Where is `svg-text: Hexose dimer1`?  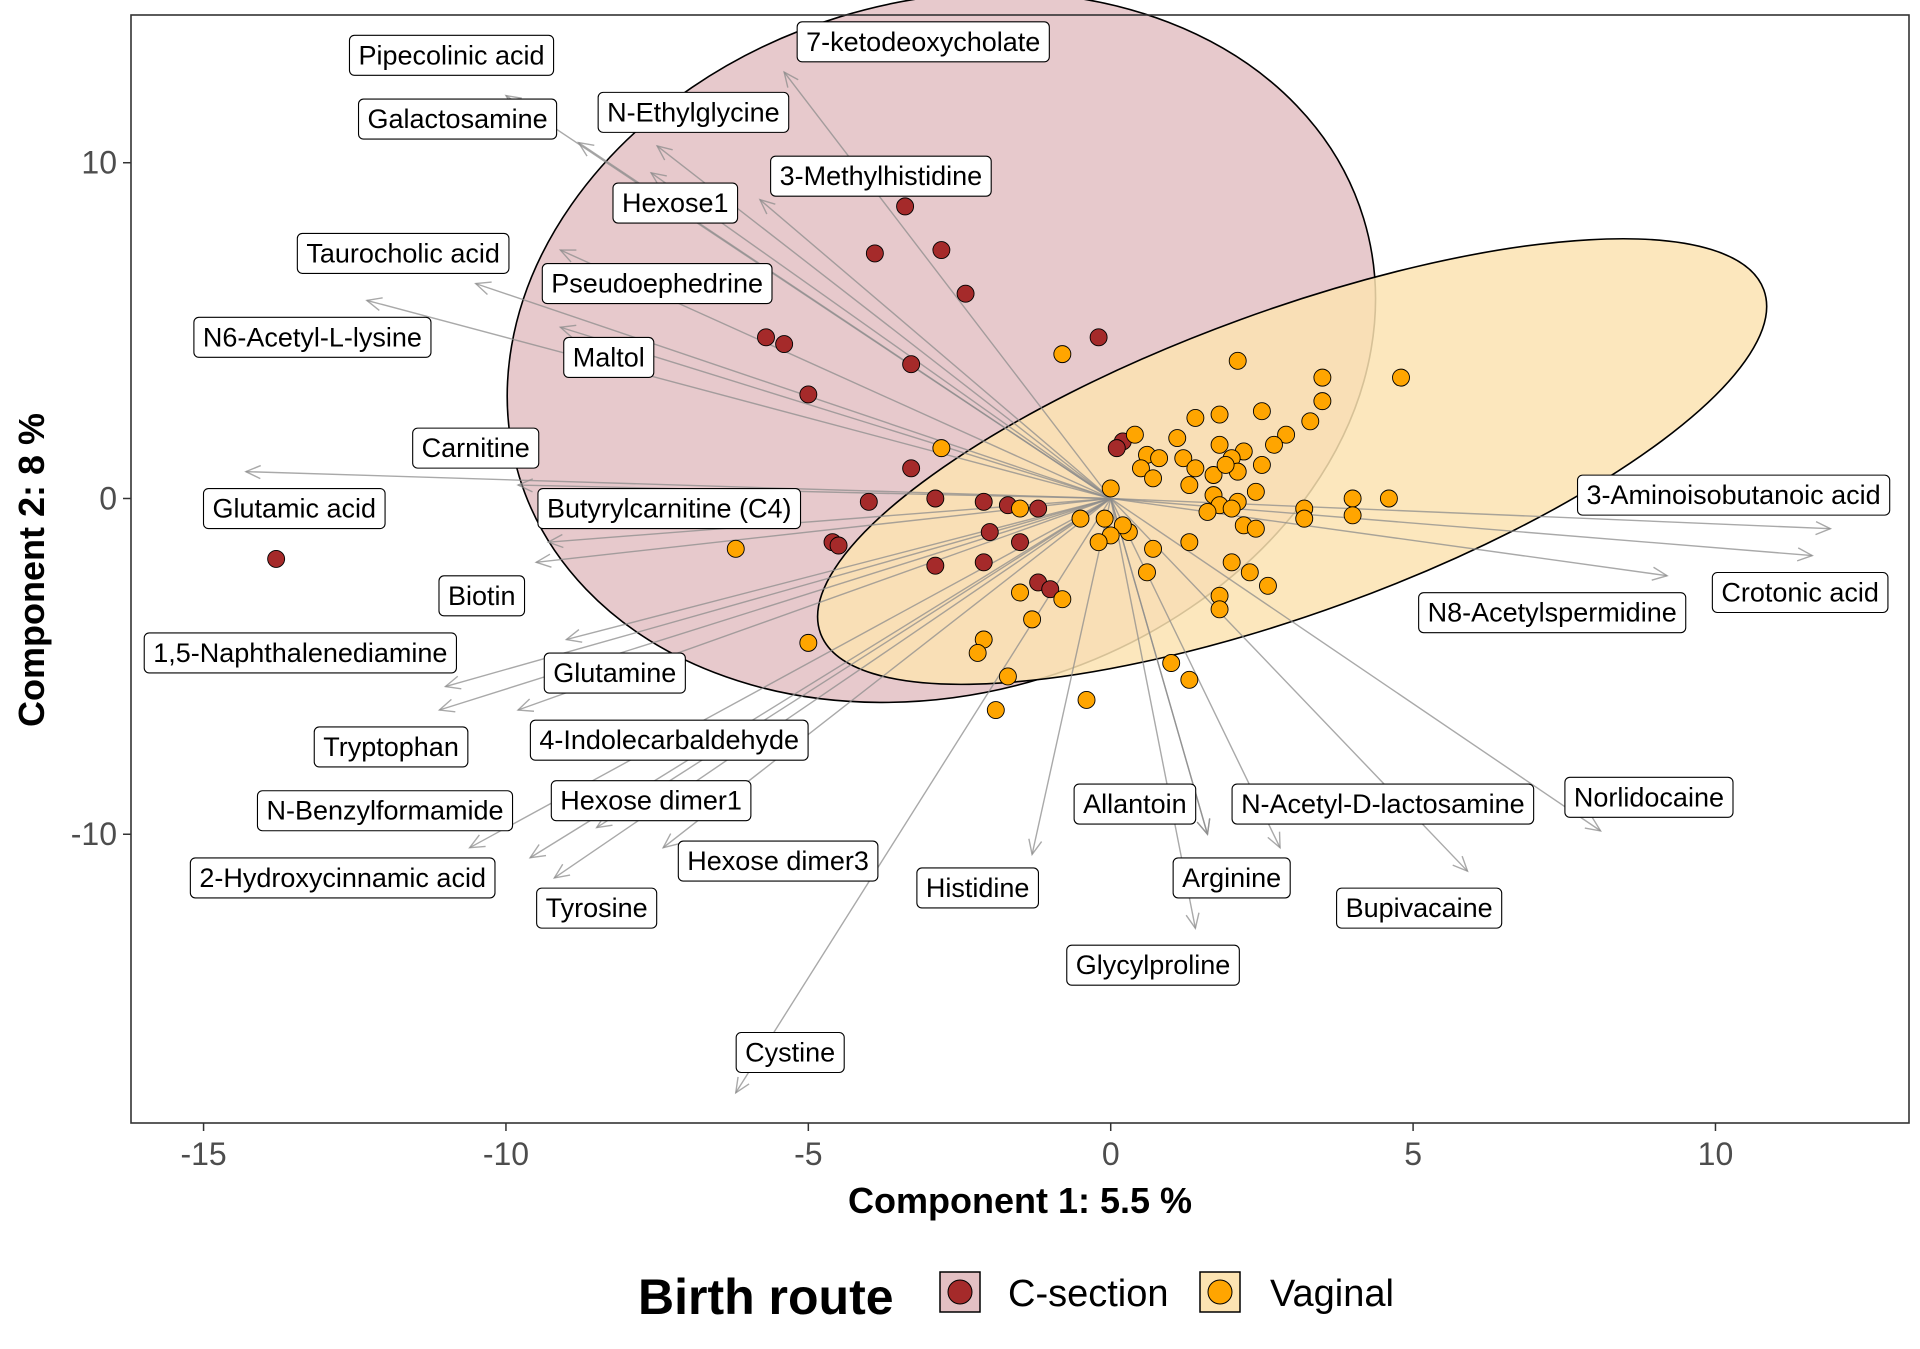
svg-text: Hexose dimer1 is located at coordinates (651, 801).